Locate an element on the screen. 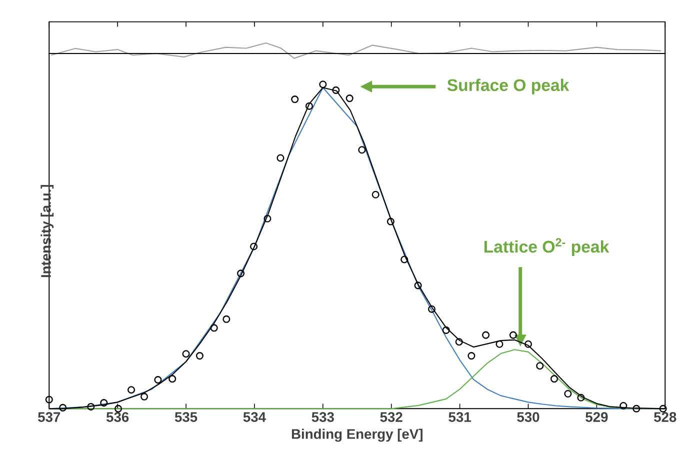  x-axis-title: Binding Energy [eV] is located at coordinates (357, 435).